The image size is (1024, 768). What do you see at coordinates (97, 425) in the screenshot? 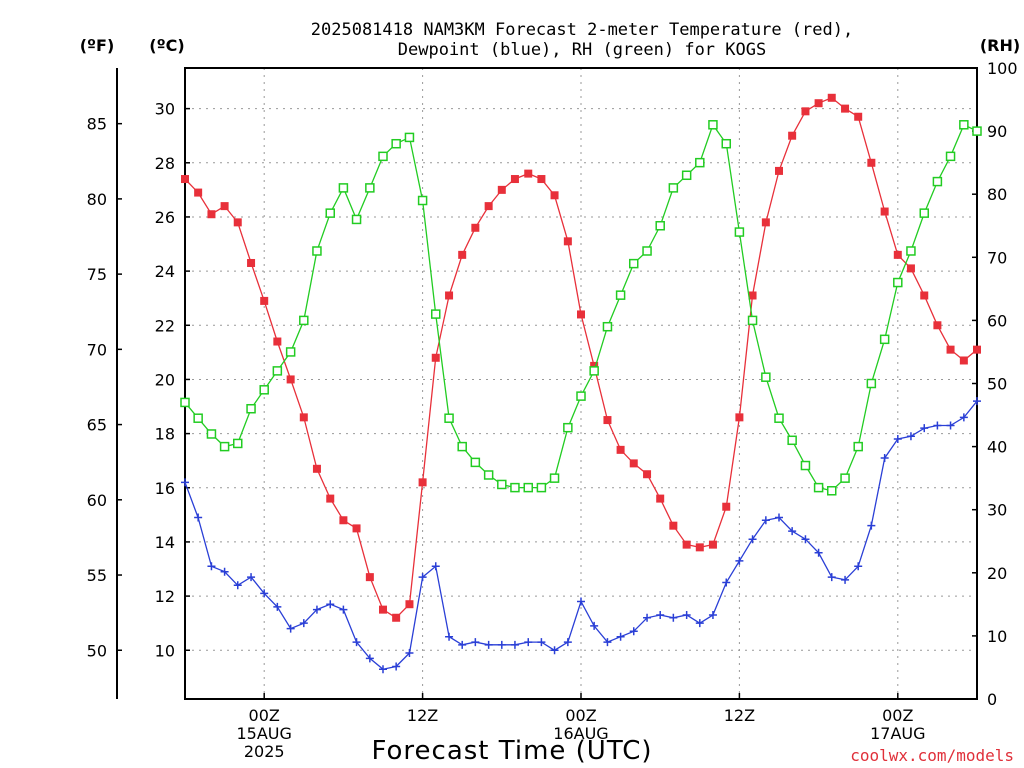
I see `fahrenheit-tick-label: 65` at bounding box center [97, 425].